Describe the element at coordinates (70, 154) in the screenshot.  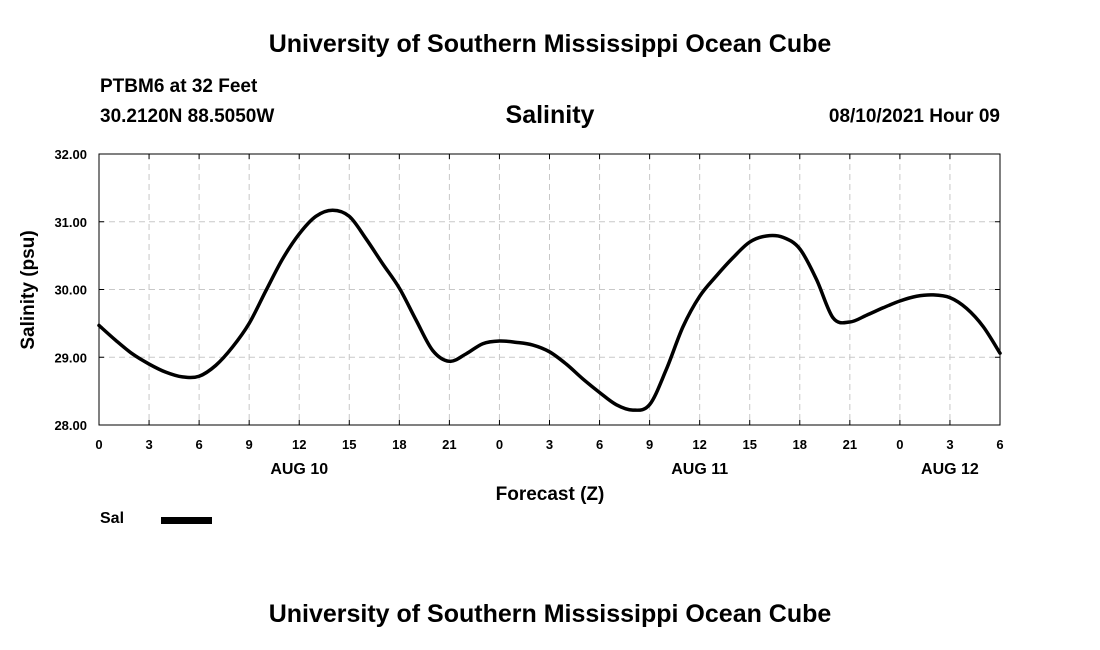
I see `y-tick-label: 32.00` at that location.